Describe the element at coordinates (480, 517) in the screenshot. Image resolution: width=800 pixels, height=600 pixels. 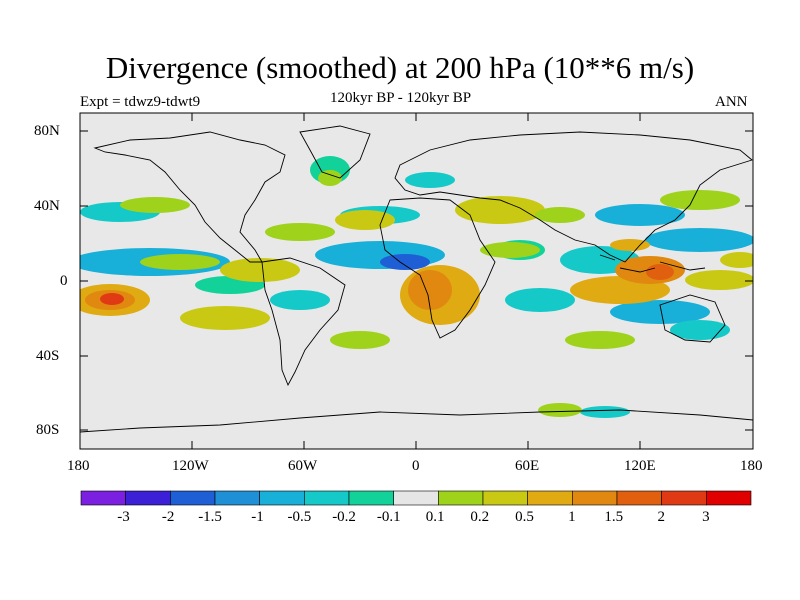
I see `colorbar-tick-label: 0.2` at that location.